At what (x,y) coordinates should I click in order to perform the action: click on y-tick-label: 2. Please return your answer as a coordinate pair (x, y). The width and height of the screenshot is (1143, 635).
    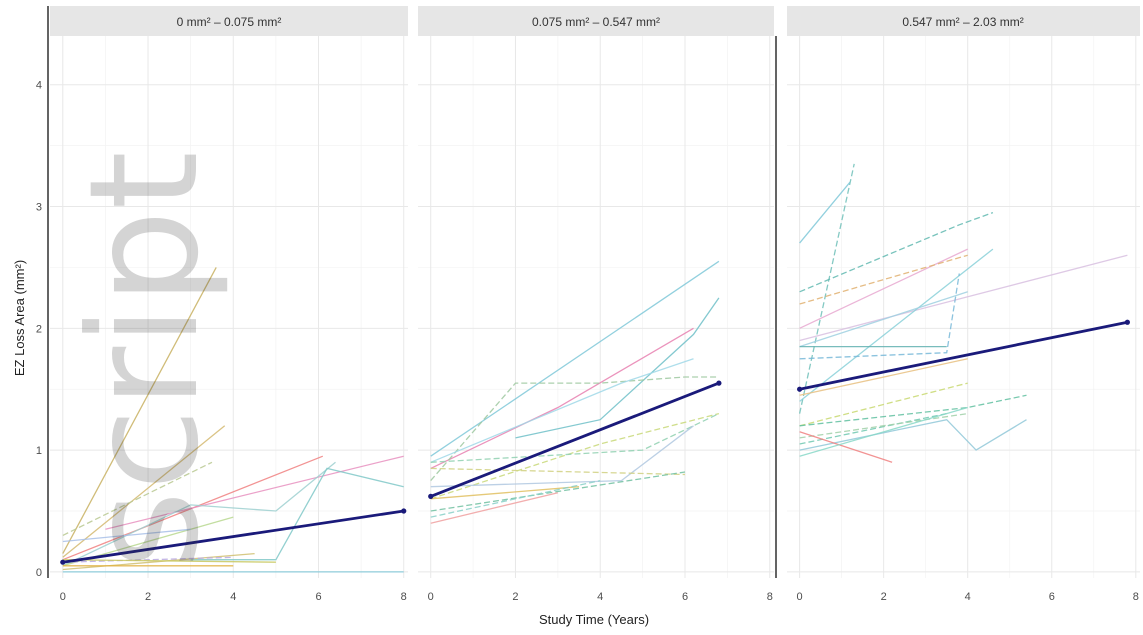
    Looking at the image, I should click on (39, 329).